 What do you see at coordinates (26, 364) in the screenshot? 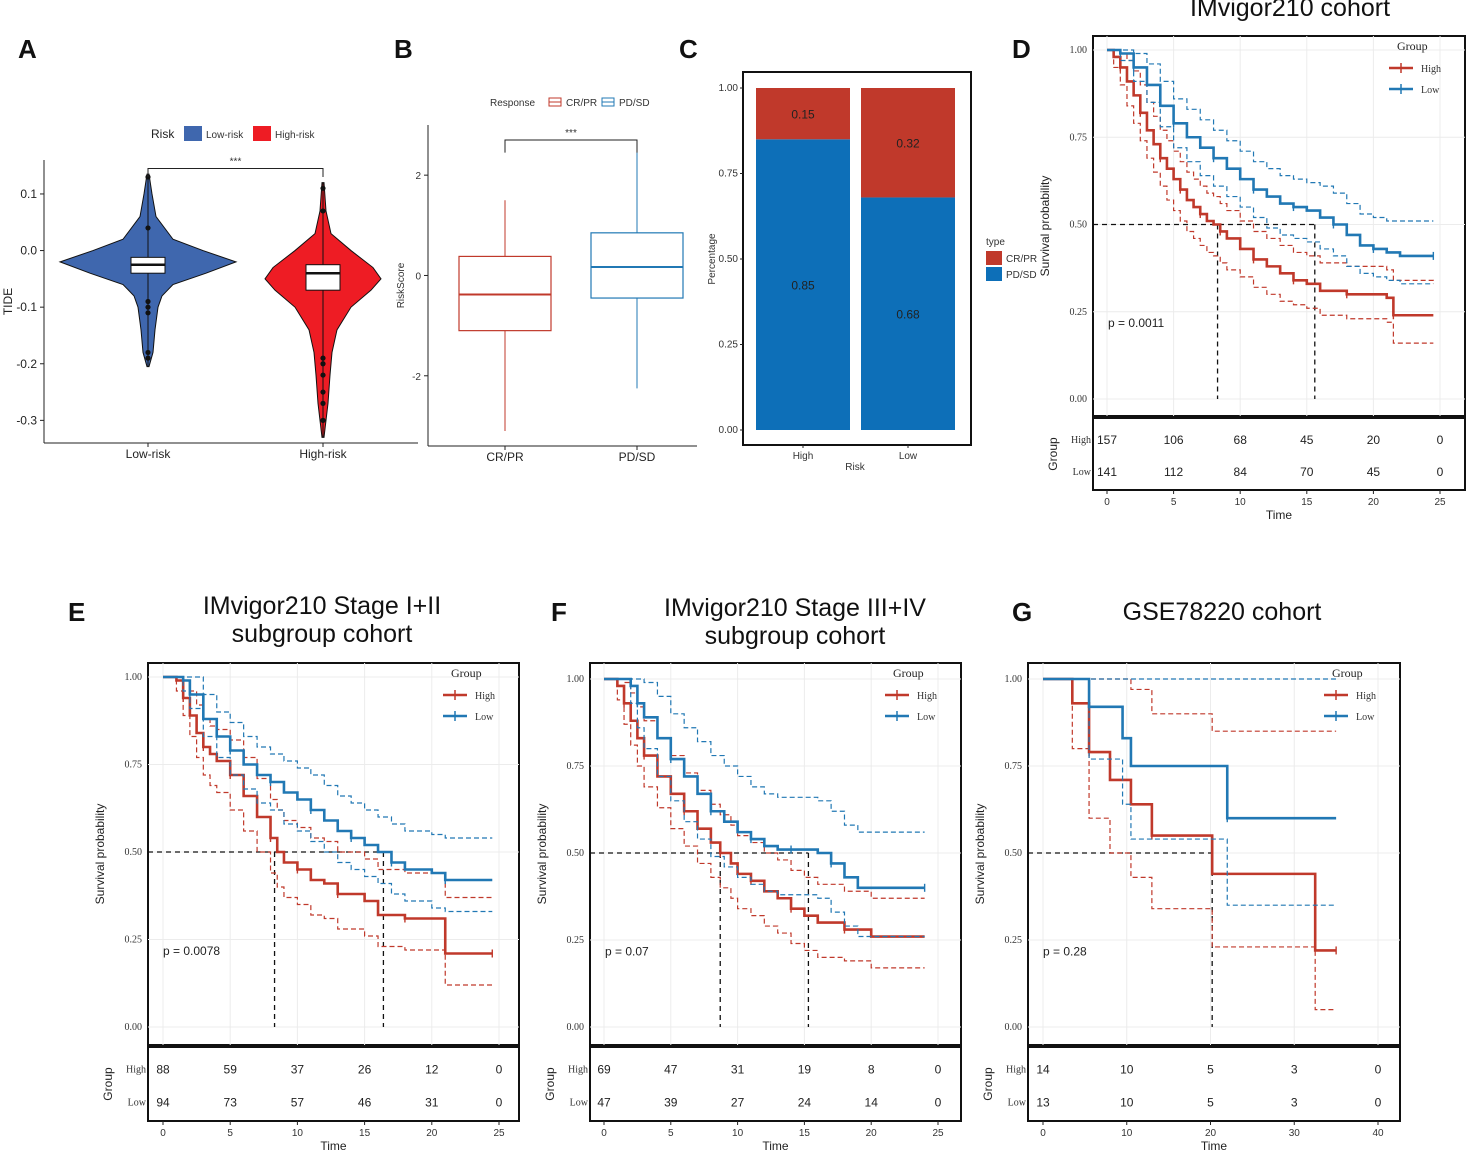
I see `y-tick-label: -0.2` at bounding box center [26, 364].